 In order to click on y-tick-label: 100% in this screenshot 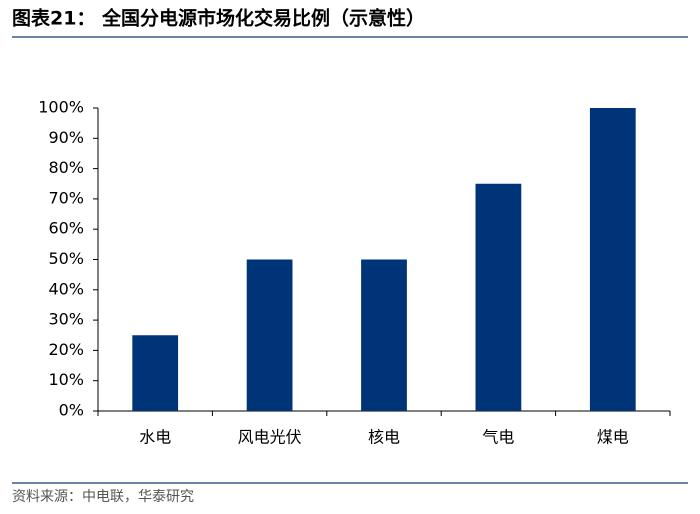, I will do `click(61, 107)`.